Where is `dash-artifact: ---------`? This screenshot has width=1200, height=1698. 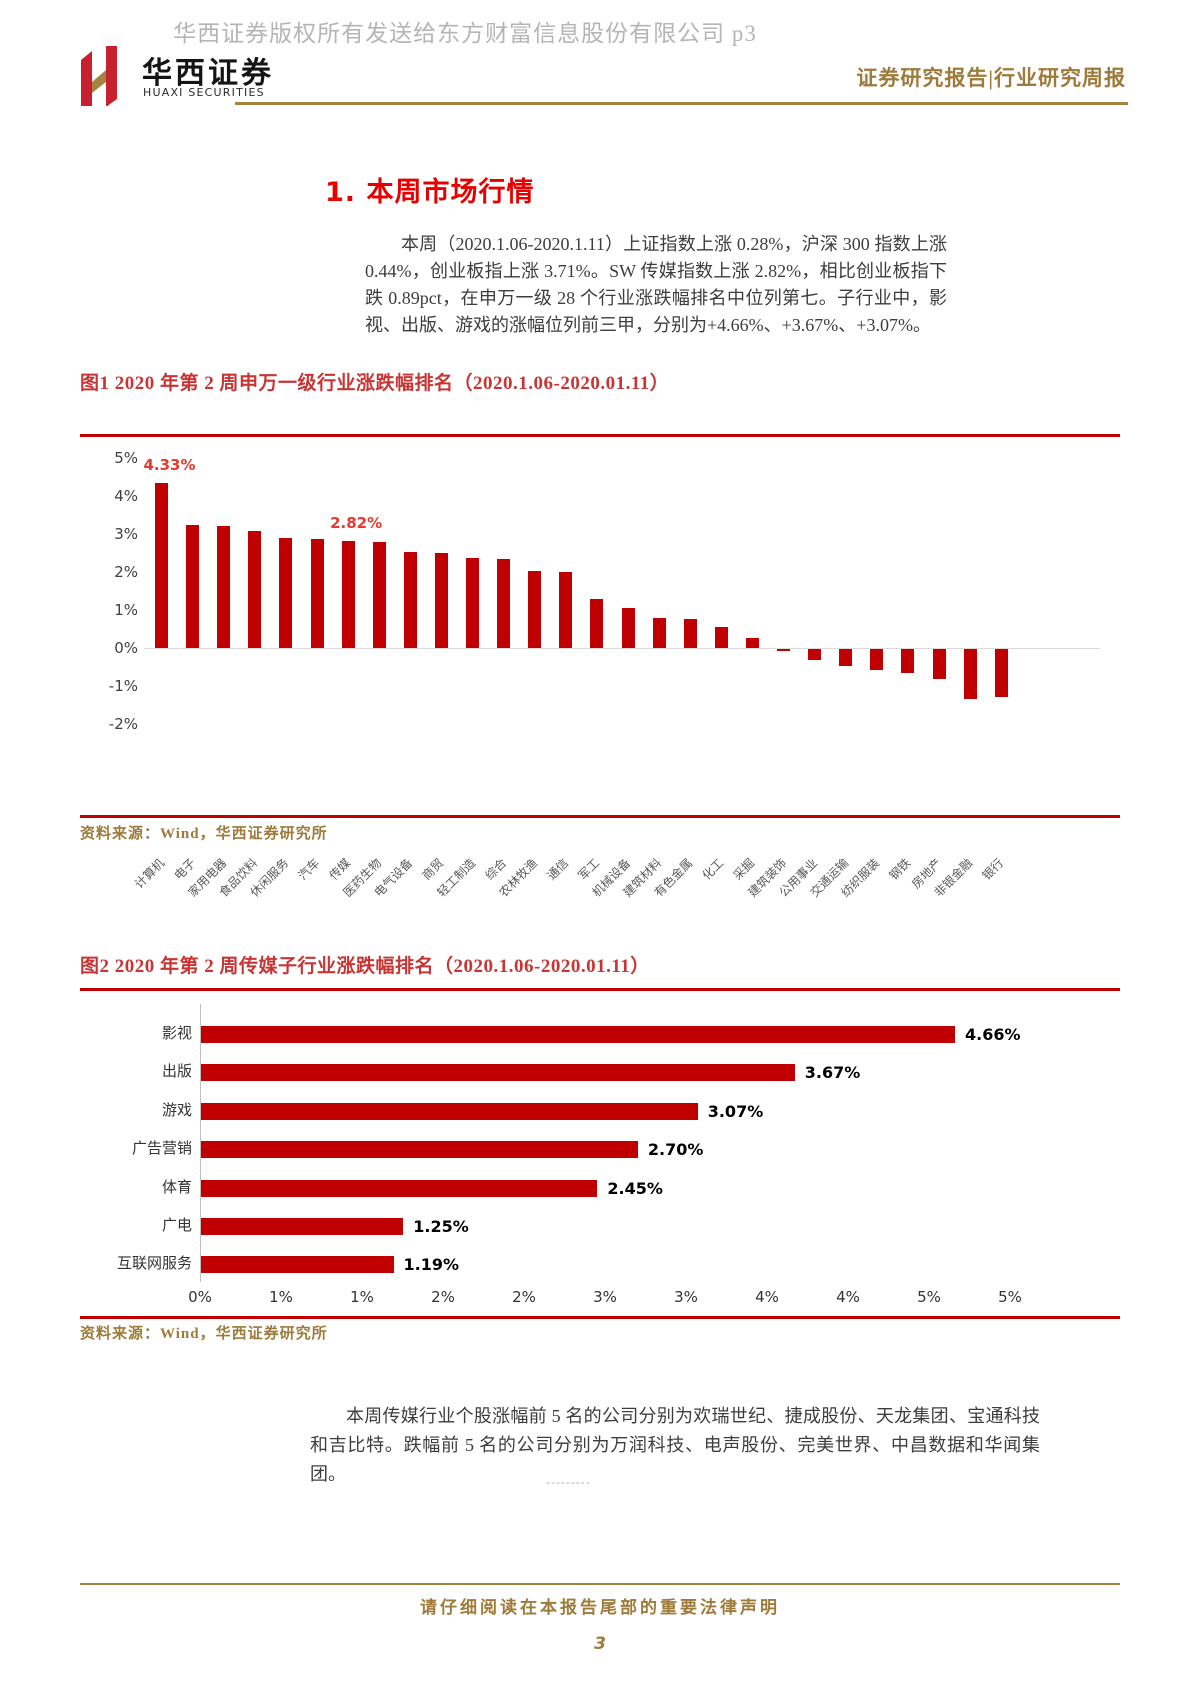
dash-artifact: --------- is located at coordinates (568, 1482).